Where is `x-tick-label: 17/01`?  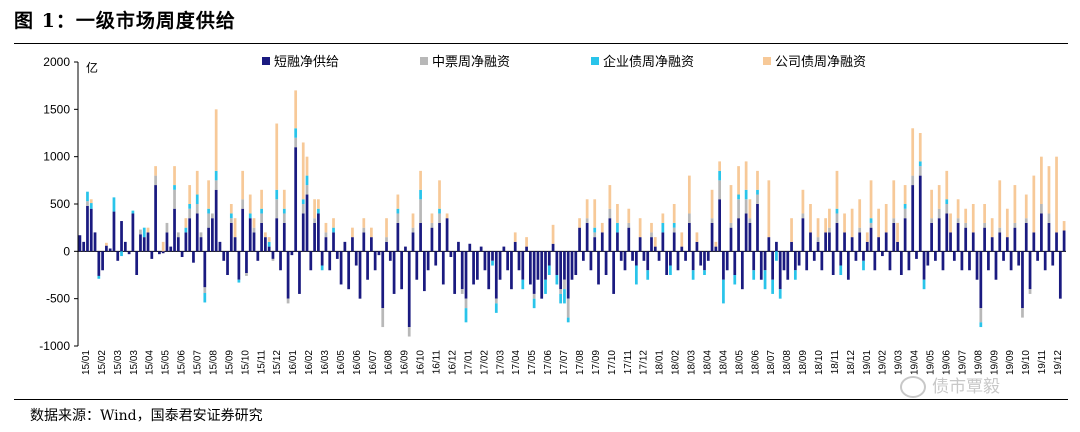
x-tick-label: 17/01 is located at coordinates (468, 362).